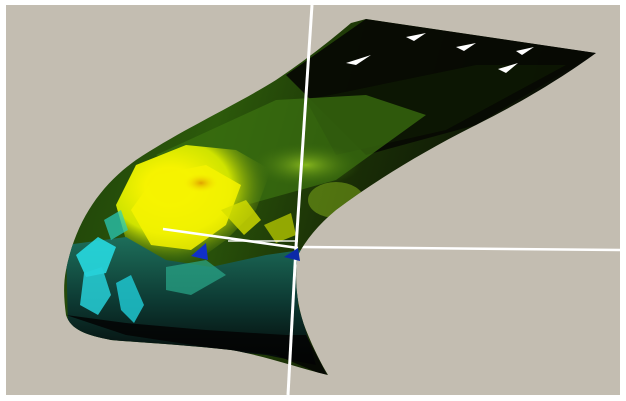 The height and width of the screenshot is (401, 626). What do you see at coordinates (292, 254) in the screenshot?
I see `point-marker-icon-secondary` at bounding box center [292, 254].